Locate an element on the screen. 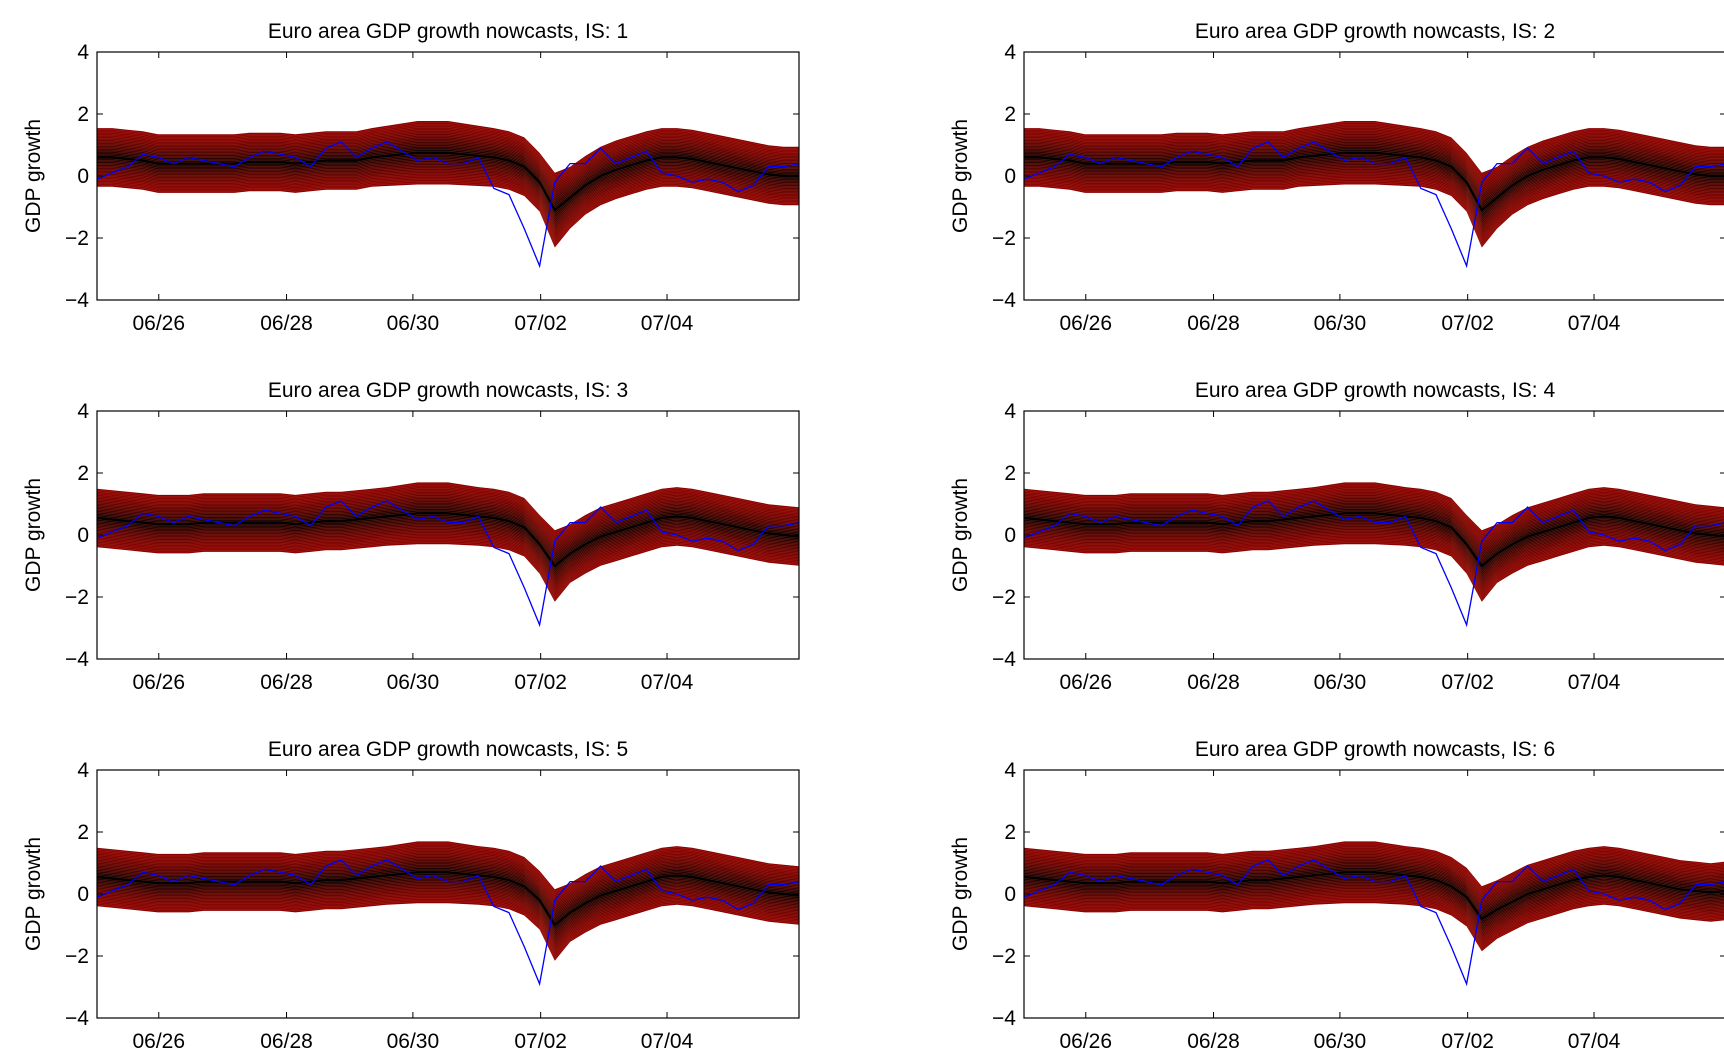 The image size is (1724, 1058). chart-title: Euro area GDP growth nowcasts, IS: 2 is located at coordinates (1375, 31).